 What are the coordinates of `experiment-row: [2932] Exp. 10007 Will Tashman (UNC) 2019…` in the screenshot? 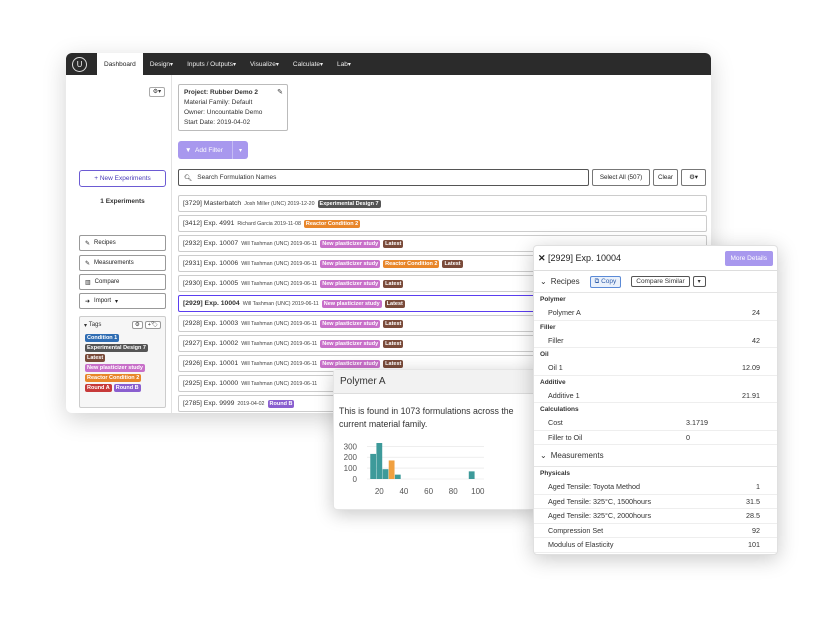 It's located at (442, 243).